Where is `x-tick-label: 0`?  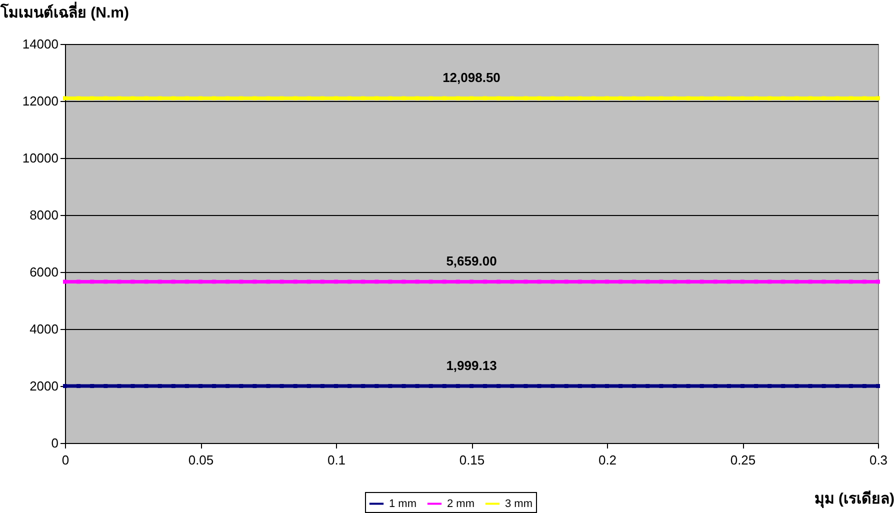 x-tick-label: 0 is located at coordinates (66, 460).